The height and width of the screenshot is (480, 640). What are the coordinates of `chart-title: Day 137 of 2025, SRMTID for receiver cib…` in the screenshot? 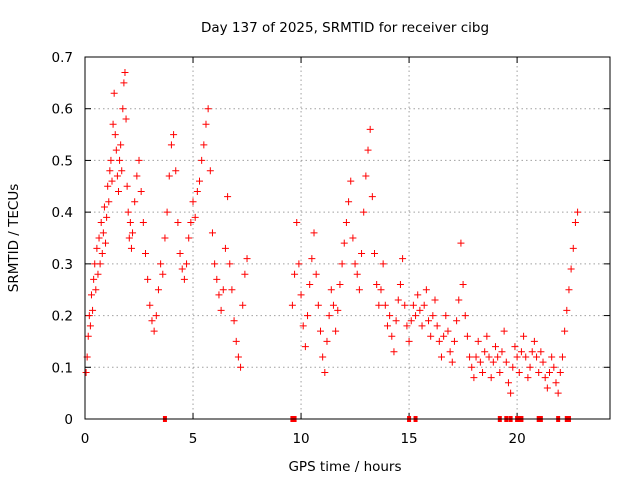 It's located at (345, 28).